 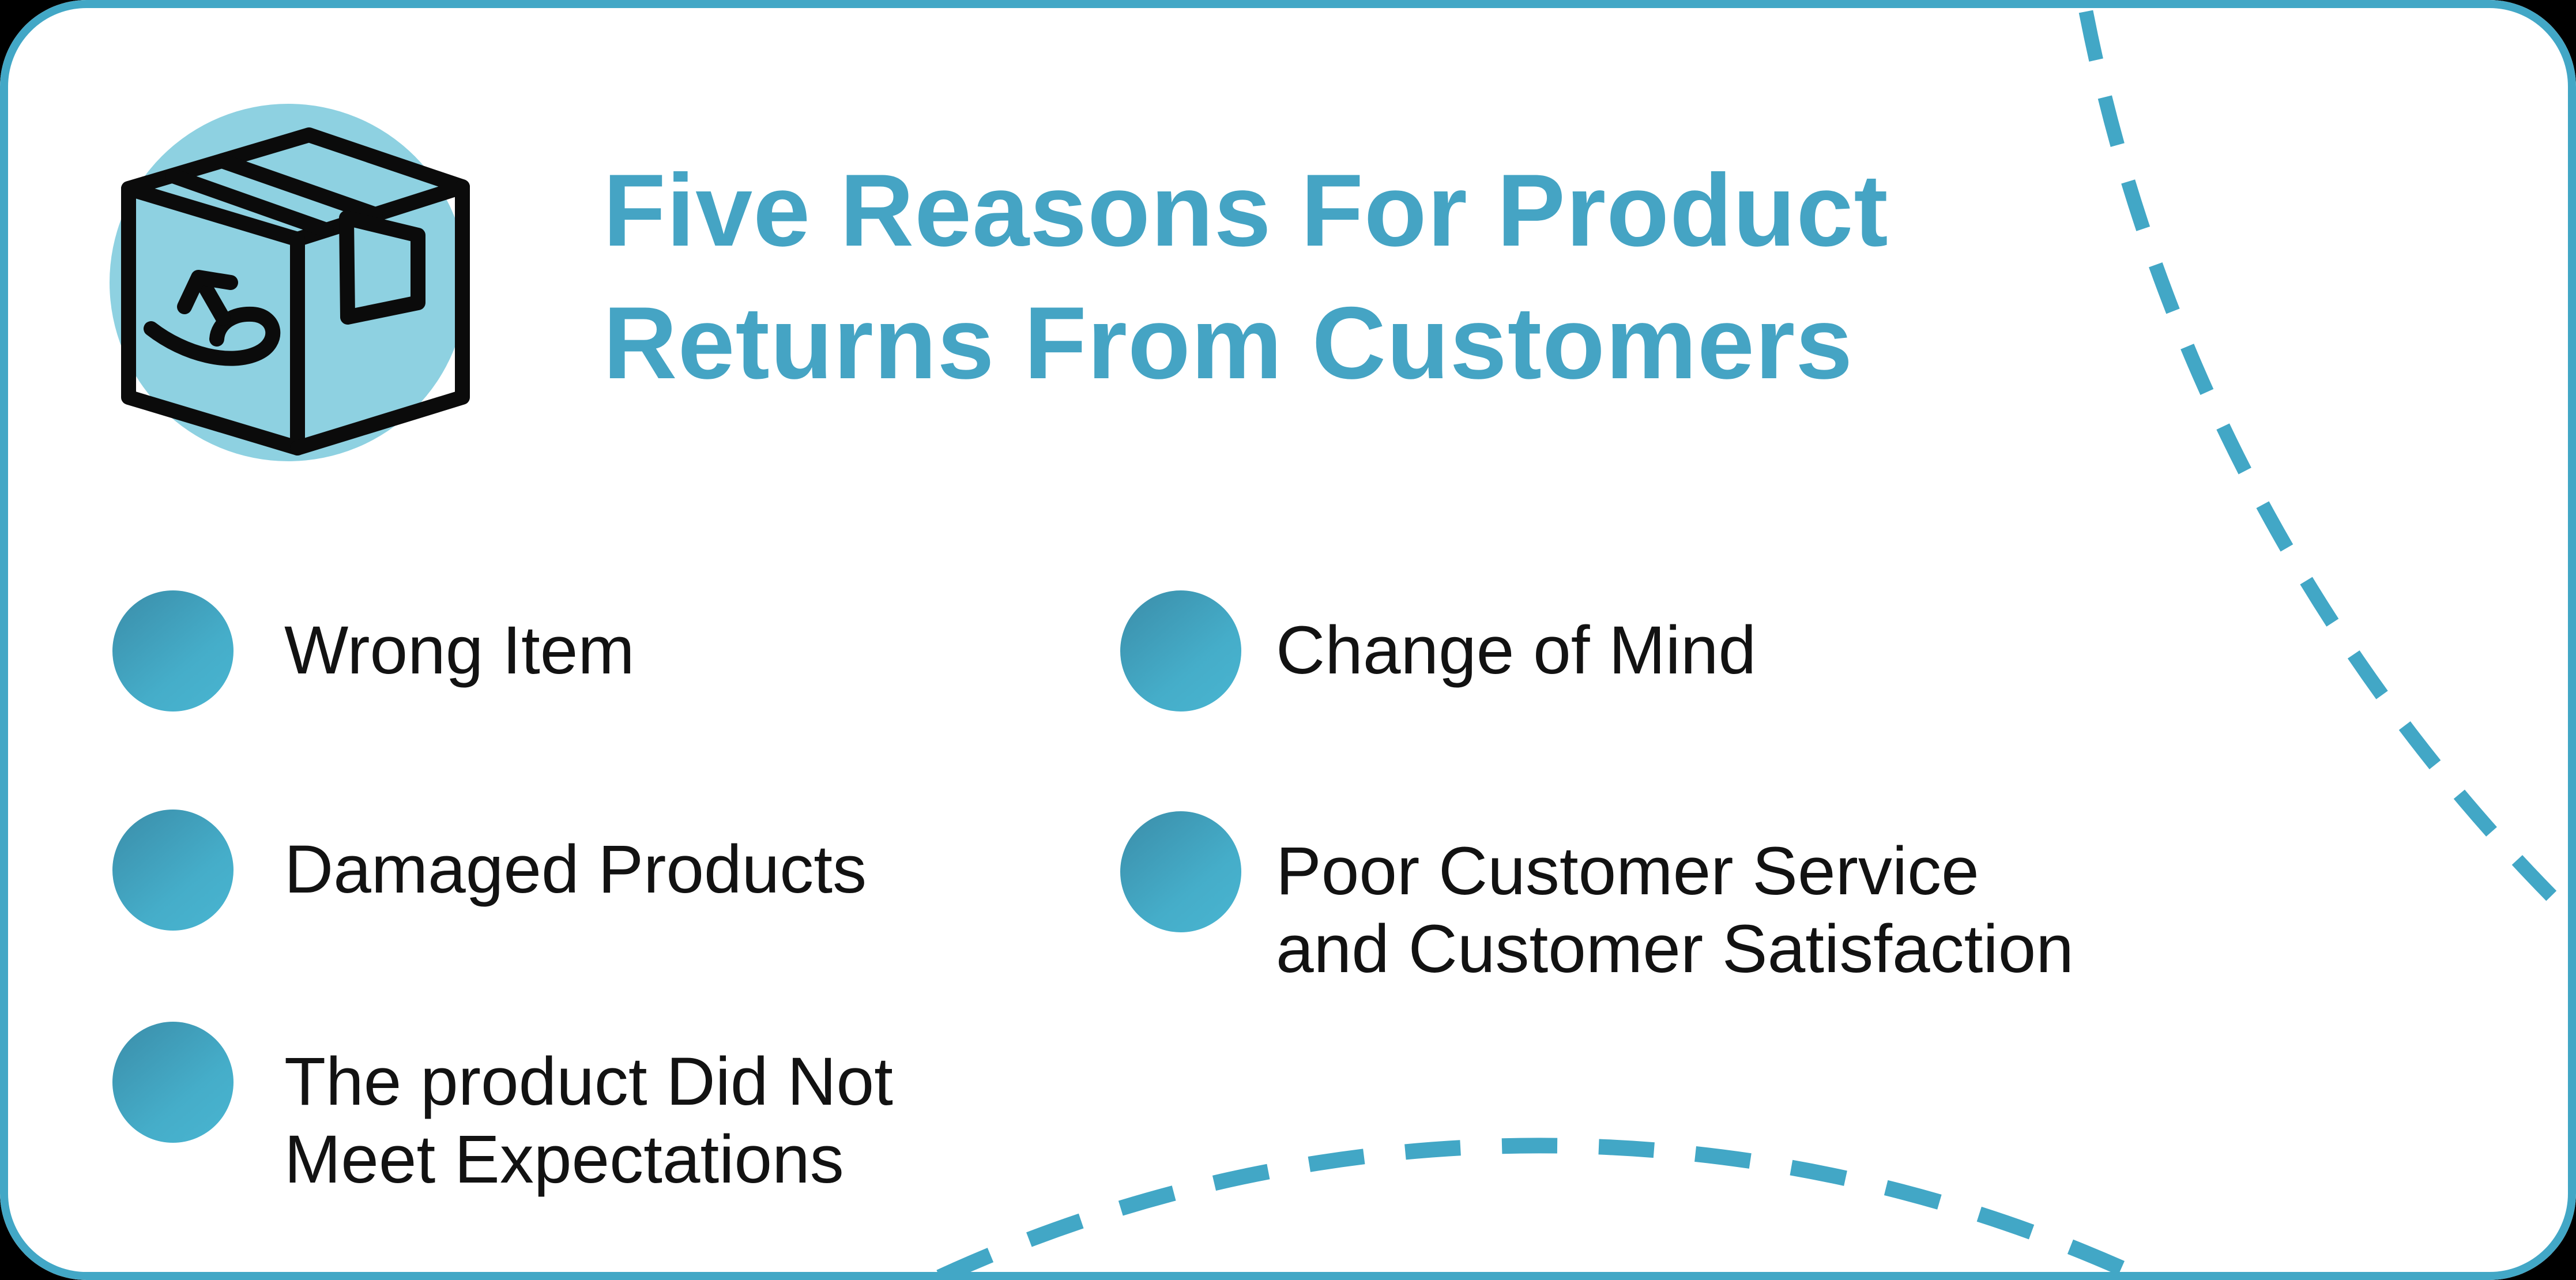 I want to click on reason-item-change-of-mind: Change of Mind, so click(x=1438, y=650).